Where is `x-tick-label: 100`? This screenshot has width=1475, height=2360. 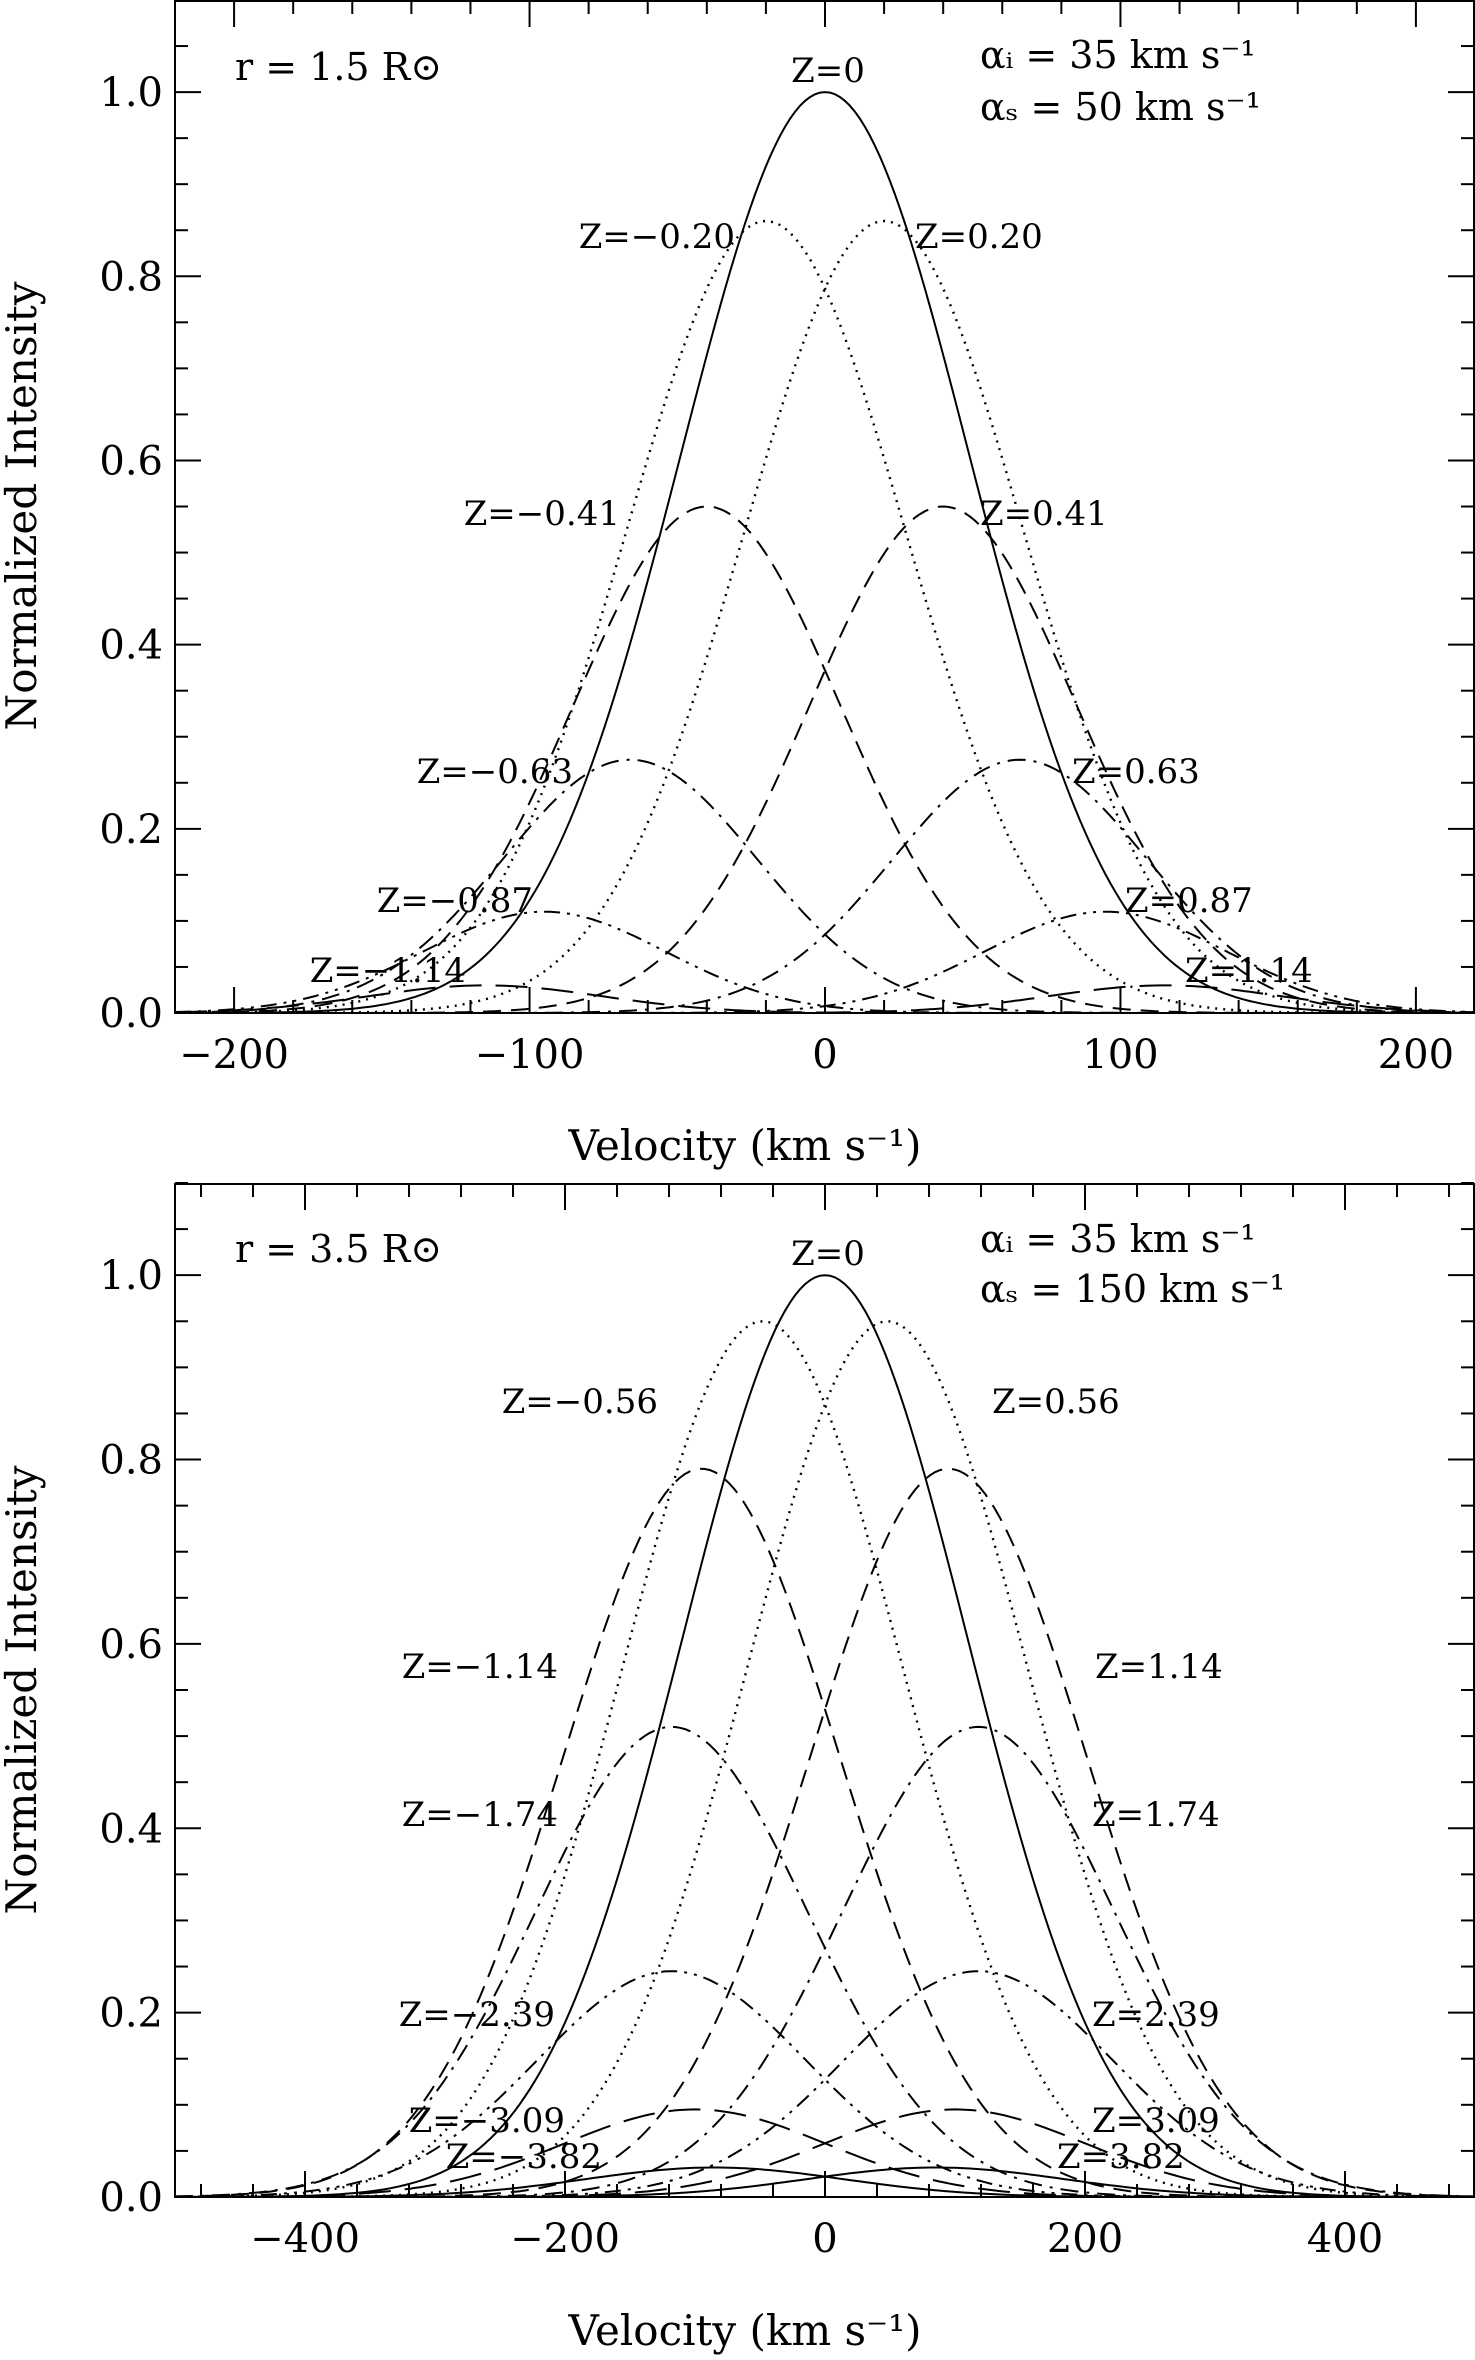 x-tick-label: 100 is located at coordinates (1120, 1055).